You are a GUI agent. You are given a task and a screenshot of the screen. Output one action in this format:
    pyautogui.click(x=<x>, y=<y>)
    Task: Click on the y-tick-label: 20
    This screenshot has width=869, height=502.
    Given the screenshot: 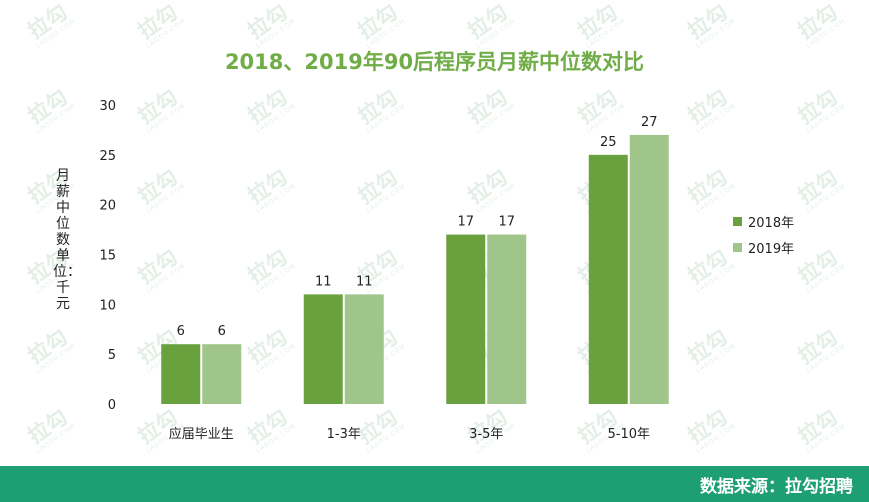 What is the action you would take?
    pyautogui.click(x=107, y=206)
    